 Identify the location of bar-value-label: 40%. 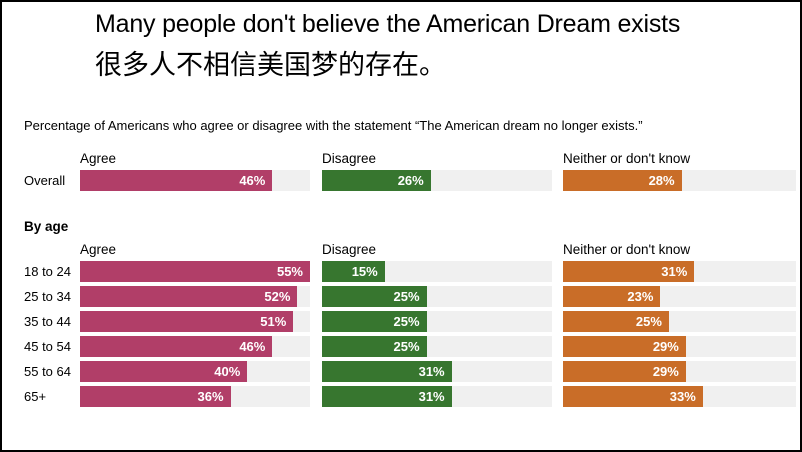
(227, 371).